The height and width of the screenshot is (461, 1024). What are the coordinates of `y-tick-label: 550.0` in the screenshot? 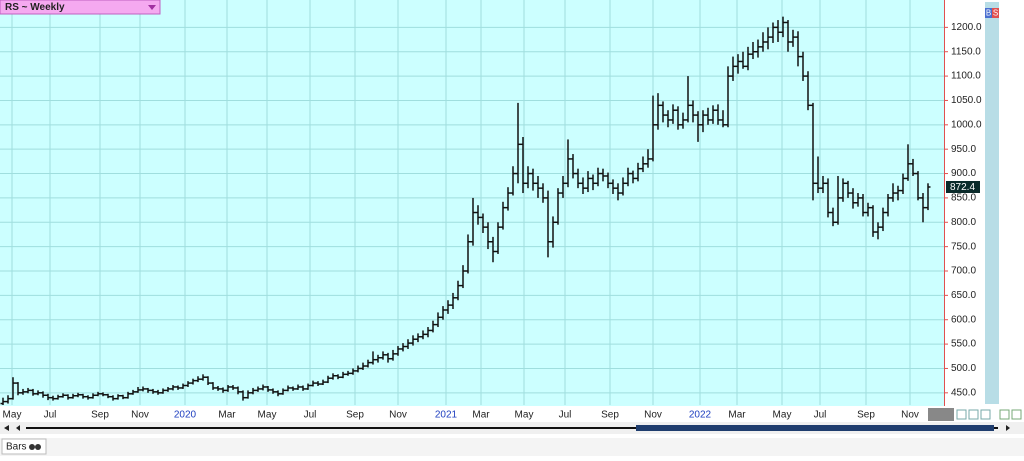 It's located at (963, 344).